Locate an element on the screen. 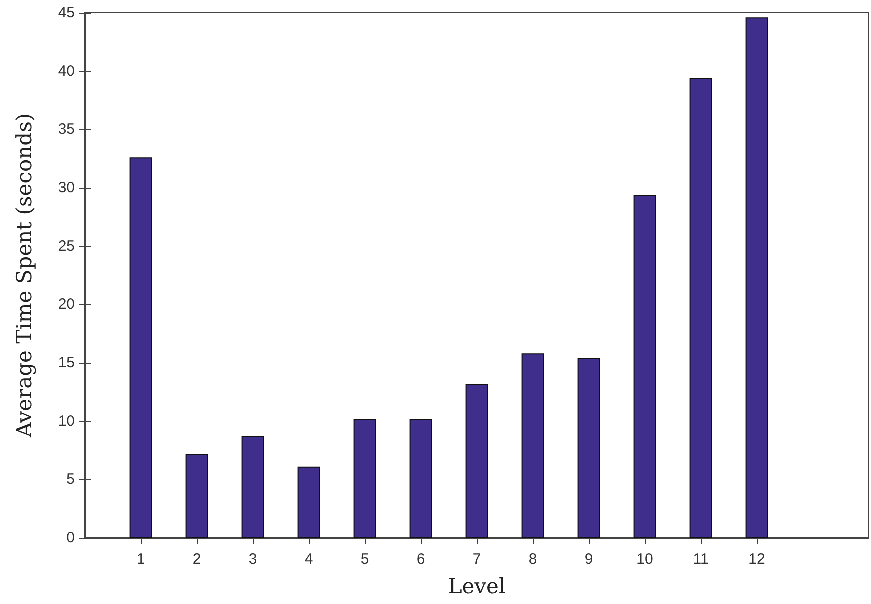  x-axis-title: Level is located at coordinates (477, 586).